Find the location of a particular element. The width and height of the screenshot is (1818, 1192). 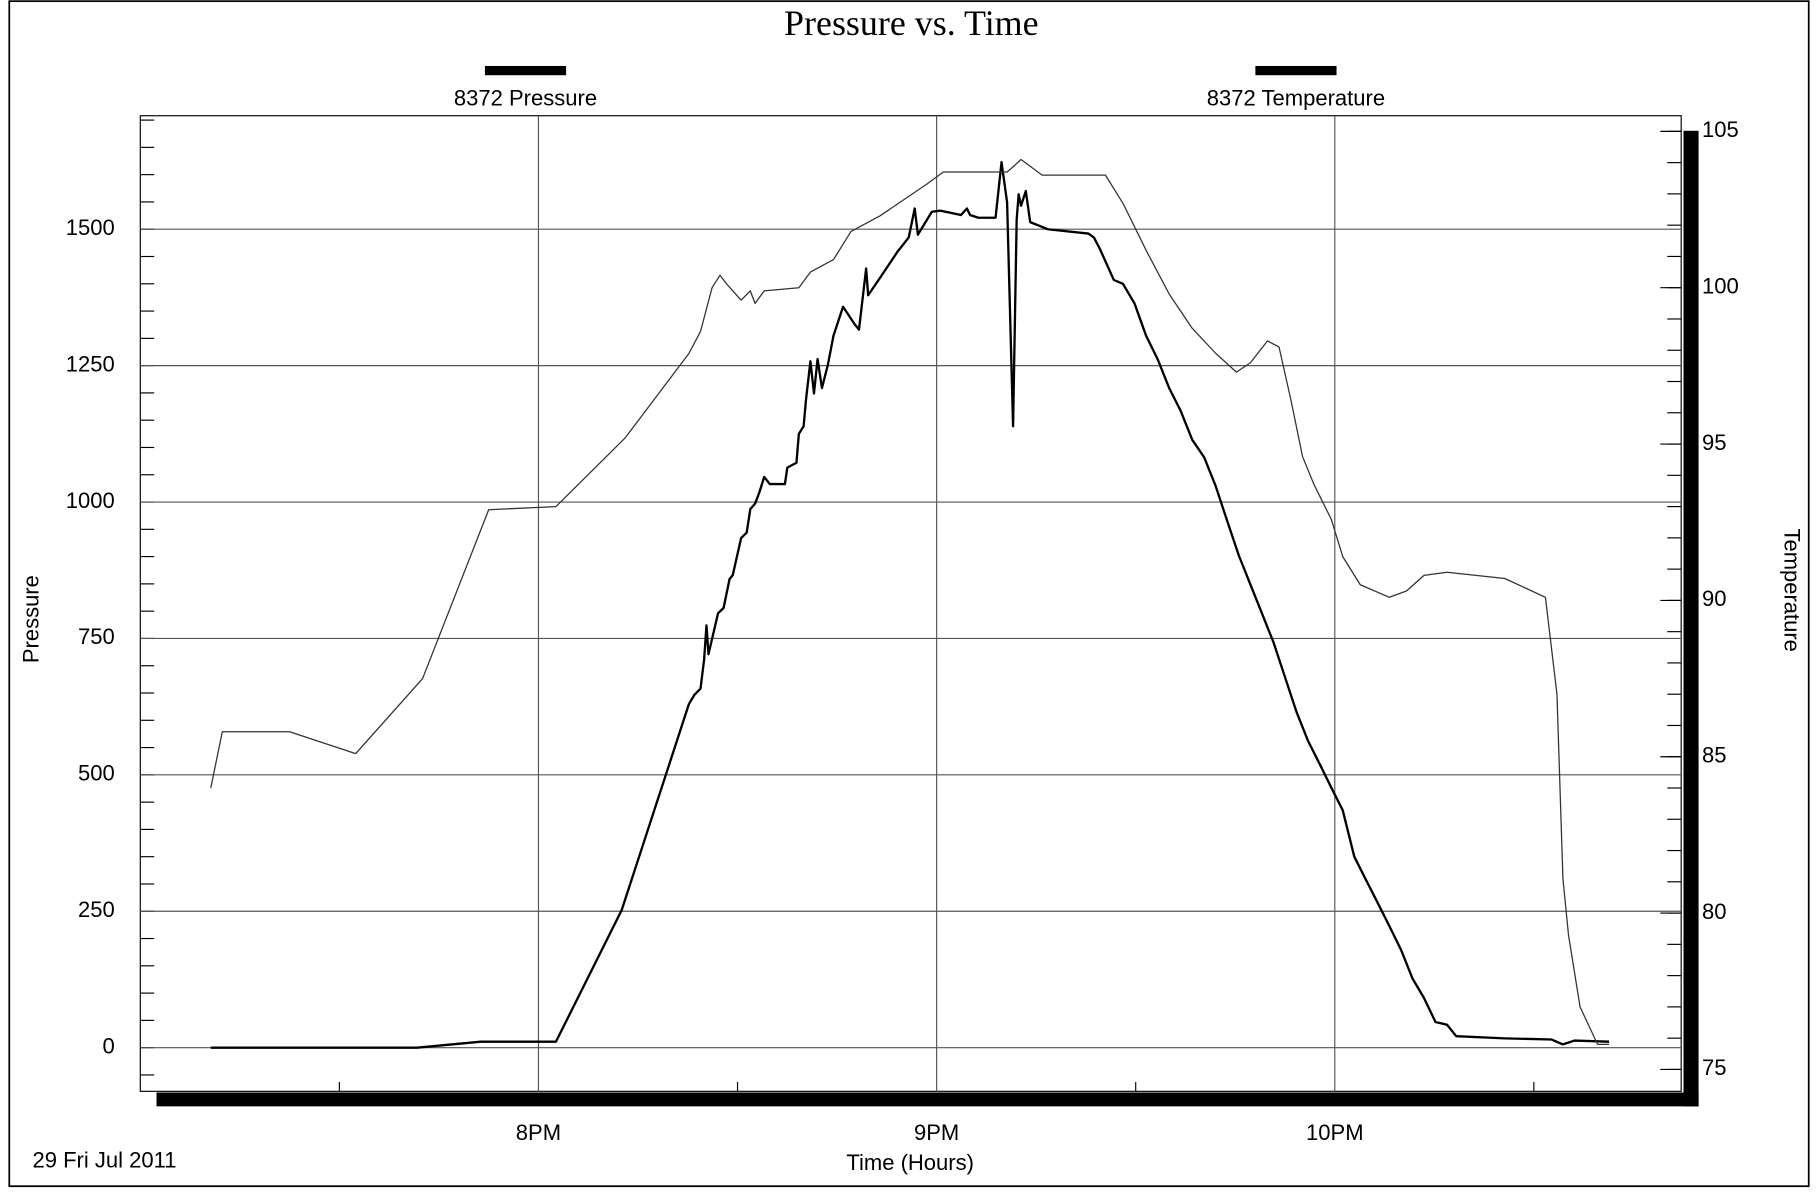

y2-tick-label: 85 is located at coordinates (1714, 755).